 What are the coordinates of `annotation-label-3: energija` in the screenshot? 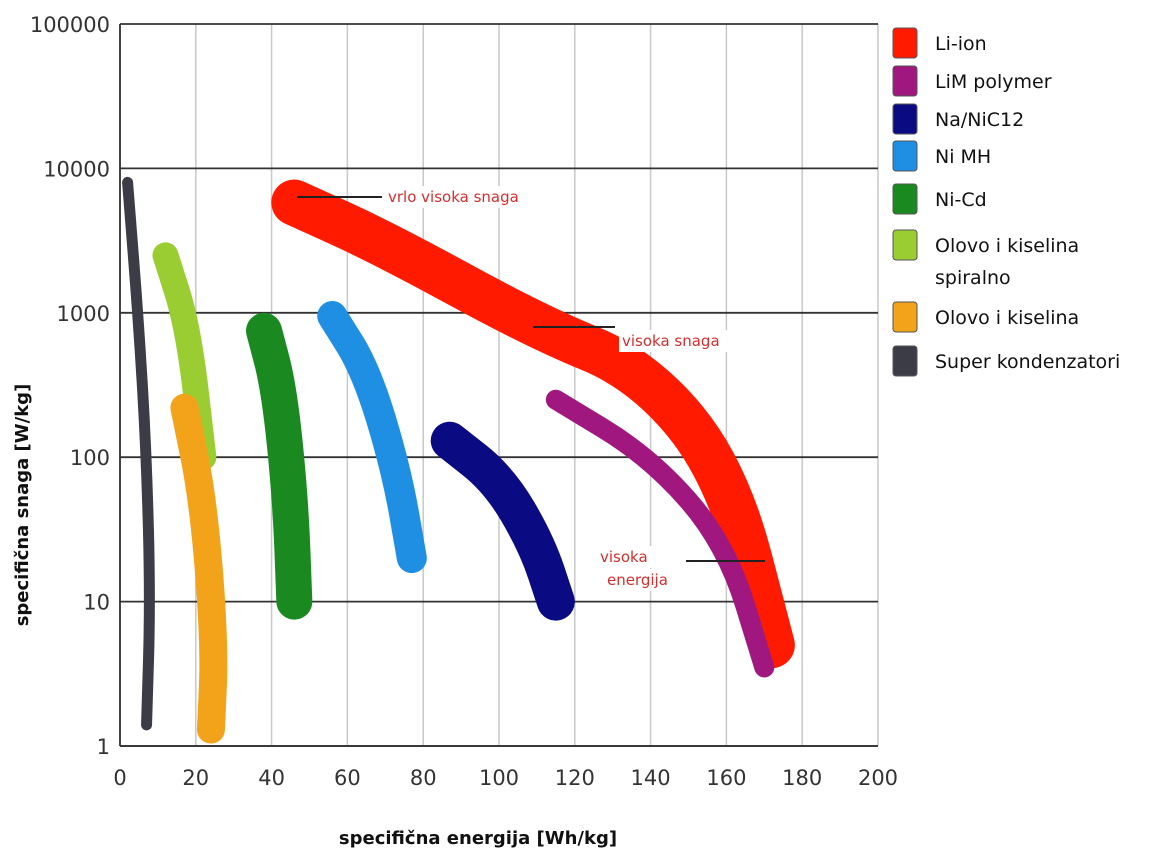 It's located at (637, 580).